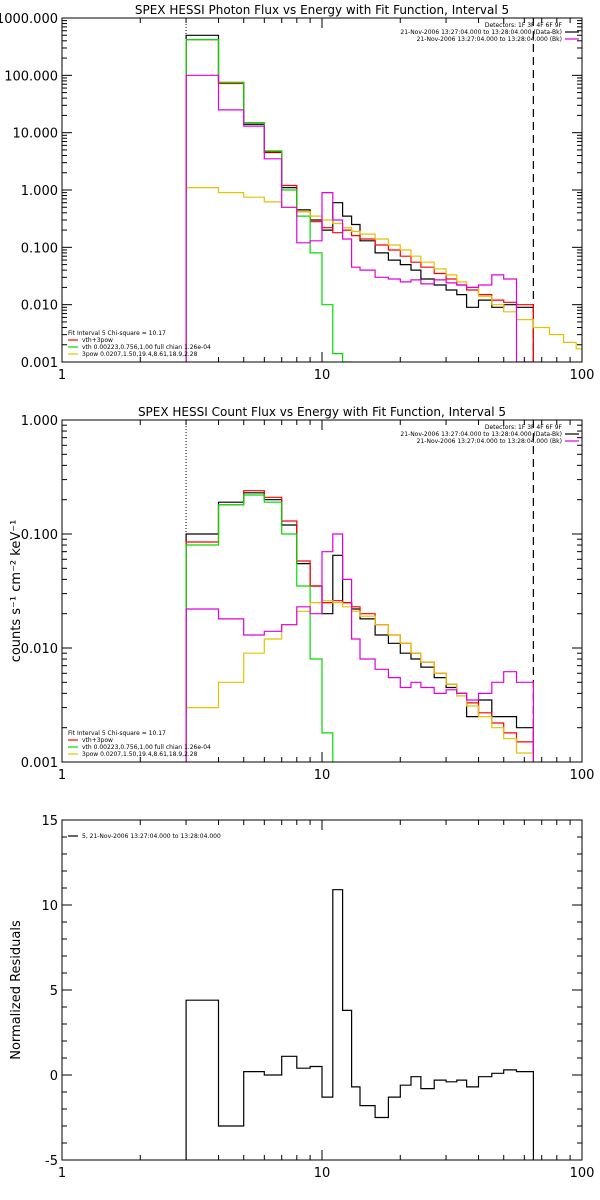 The height and width of the screenshot is (1200, 600). What do you see at coordinates (36, 134) in the screenshot?
I see `y-tick-label: 10.000` at bounding box center [36, 134].